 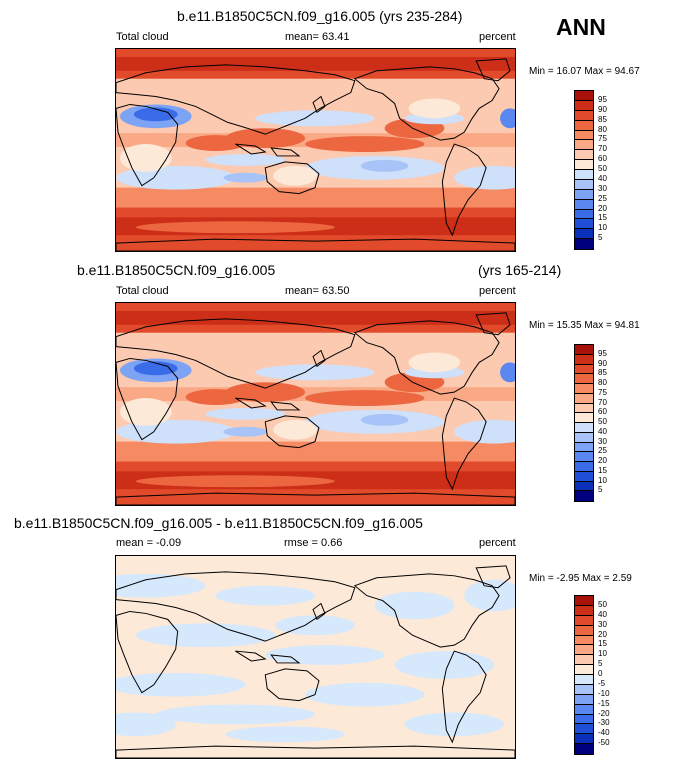 I want to click on panel3-units-label: percent, so click(x=497, y=543).